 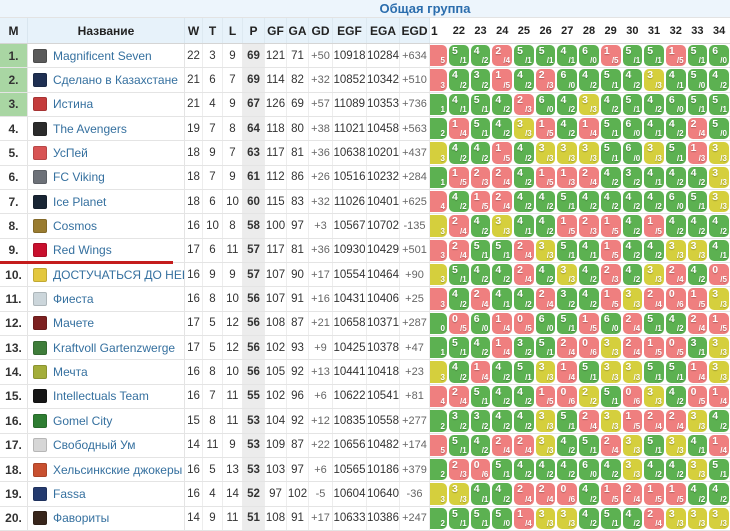 I want to click on matchup-result-week34: 6/0, so click(x=719, y=56).